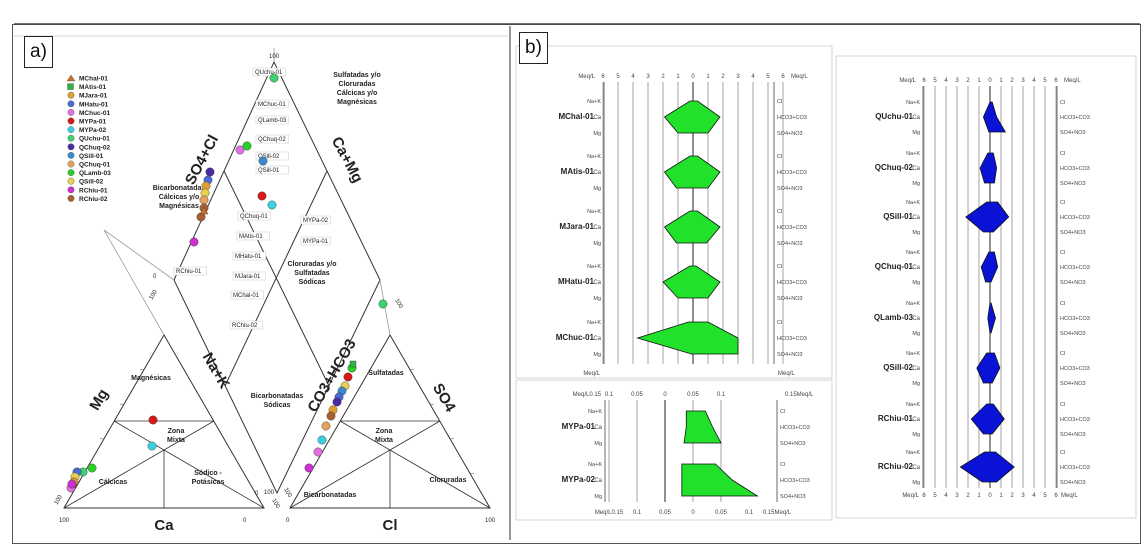  Describe the element at coordinates (603, 77) in the screenshot. I see `stiff-axis-tick: 6` at that location.